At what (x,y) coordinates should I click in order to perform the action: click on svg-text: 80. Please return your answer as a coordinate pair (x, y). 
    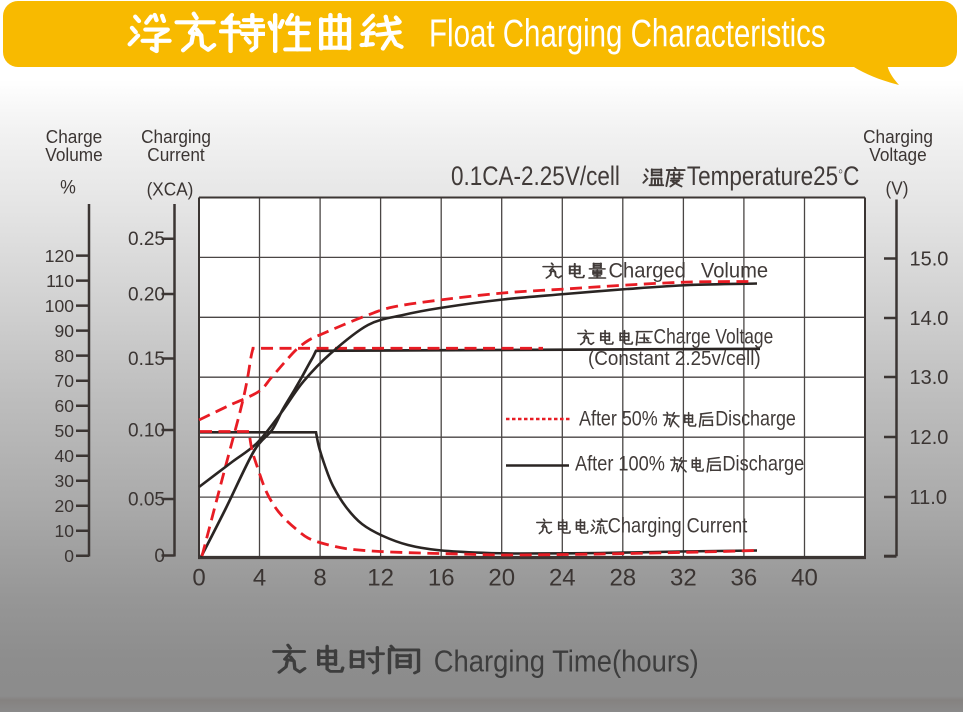
    Looking at the image, I should click on (65, 356).